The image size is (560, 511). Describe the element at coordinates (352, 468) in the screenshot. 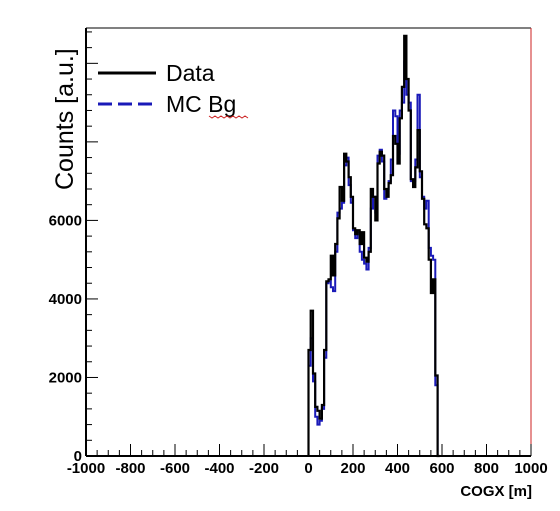

I see `x-tick-label: 200` at that location.